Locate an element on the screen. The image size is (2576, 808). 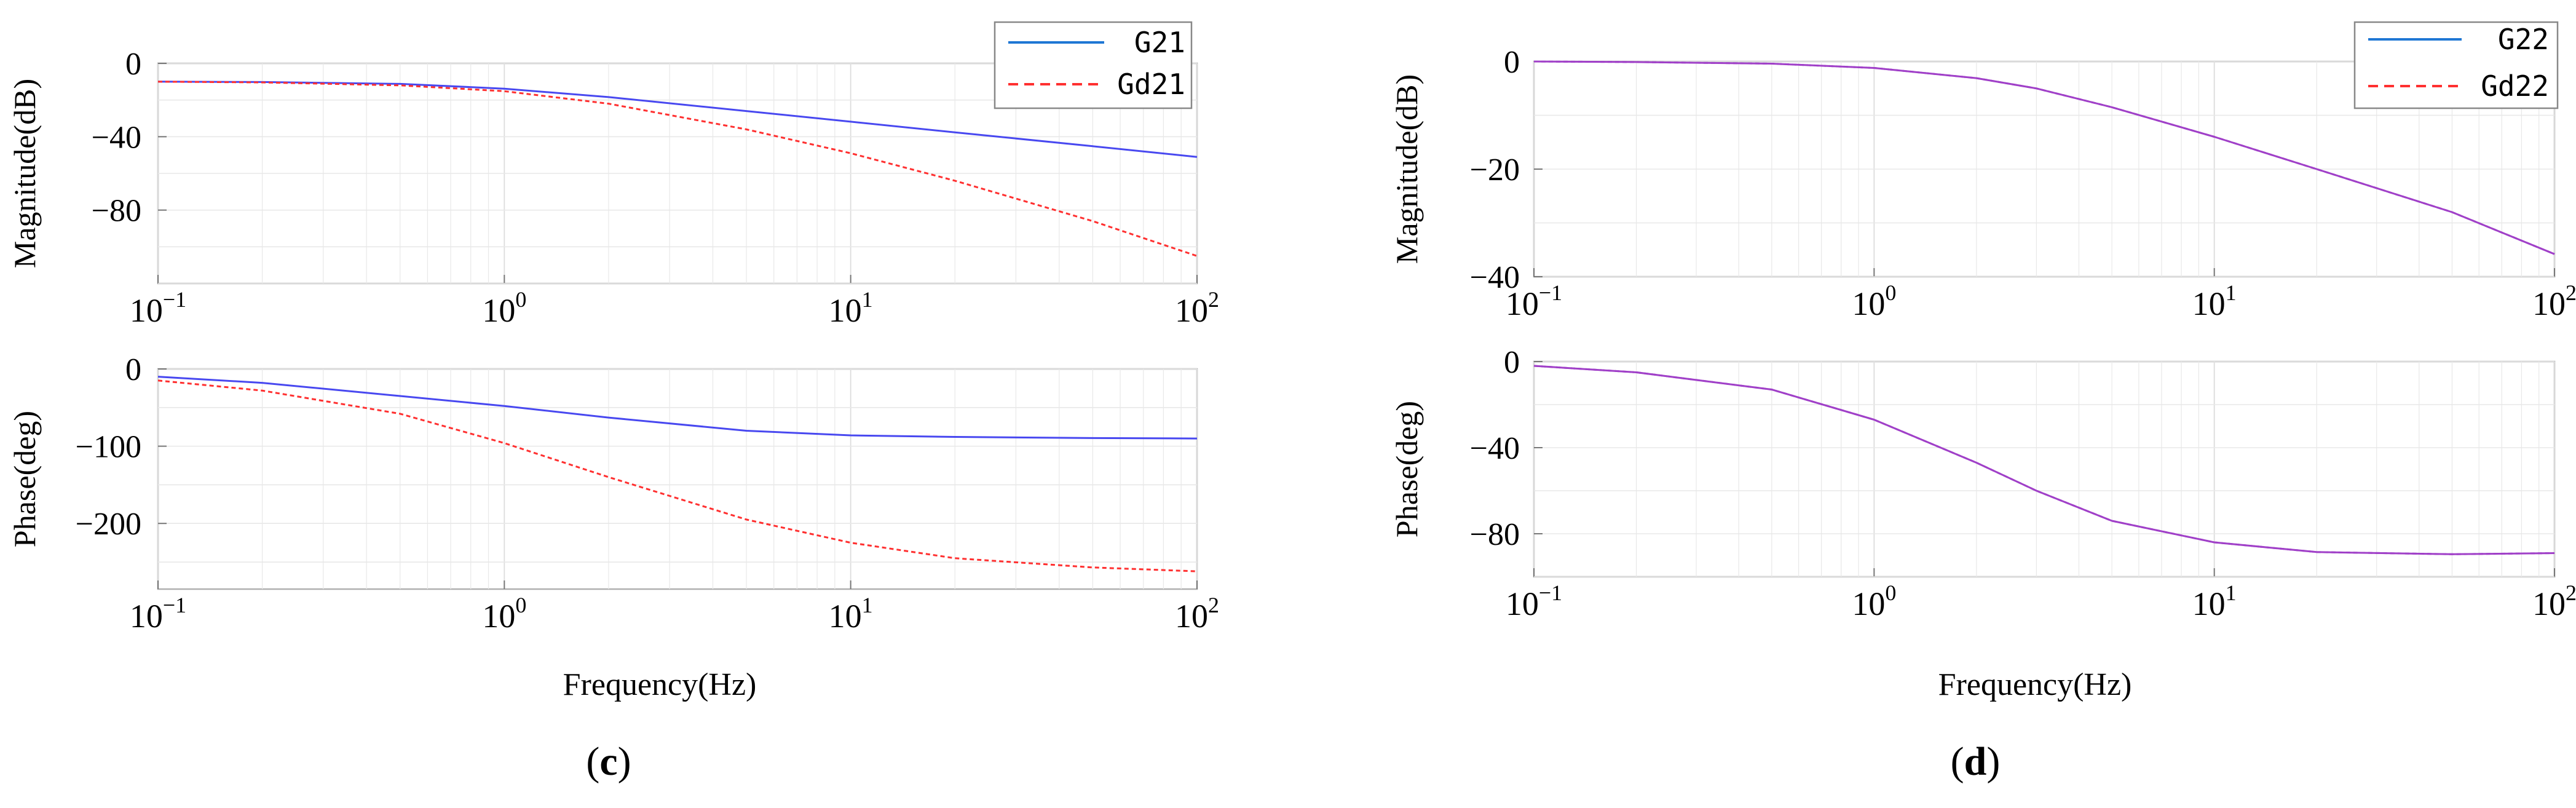
panel-c-phase-ytick-label: 0 is located at coordinates (133, 369).